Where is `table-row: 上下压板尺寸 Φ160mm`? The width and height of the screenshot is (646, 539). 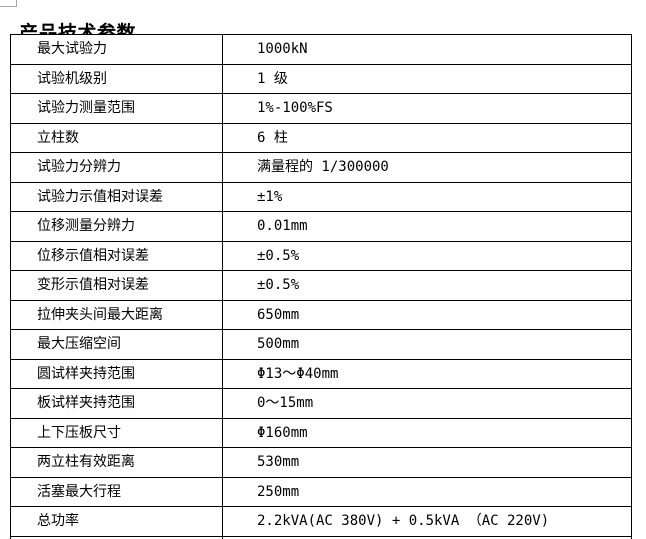 table-row: 上下压板尺寸 Φ160mm is located at coordinates (321, 432).